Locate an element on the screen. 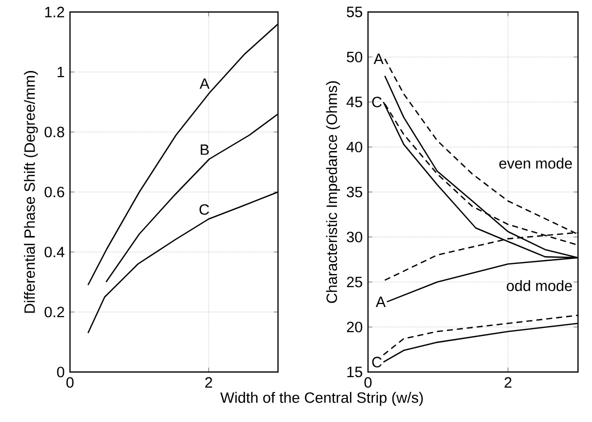 The height and width of the screenshot is (422, 592). x-axis-title: Width of the Central Strip (w/s) is located at coordinates (321, 399).